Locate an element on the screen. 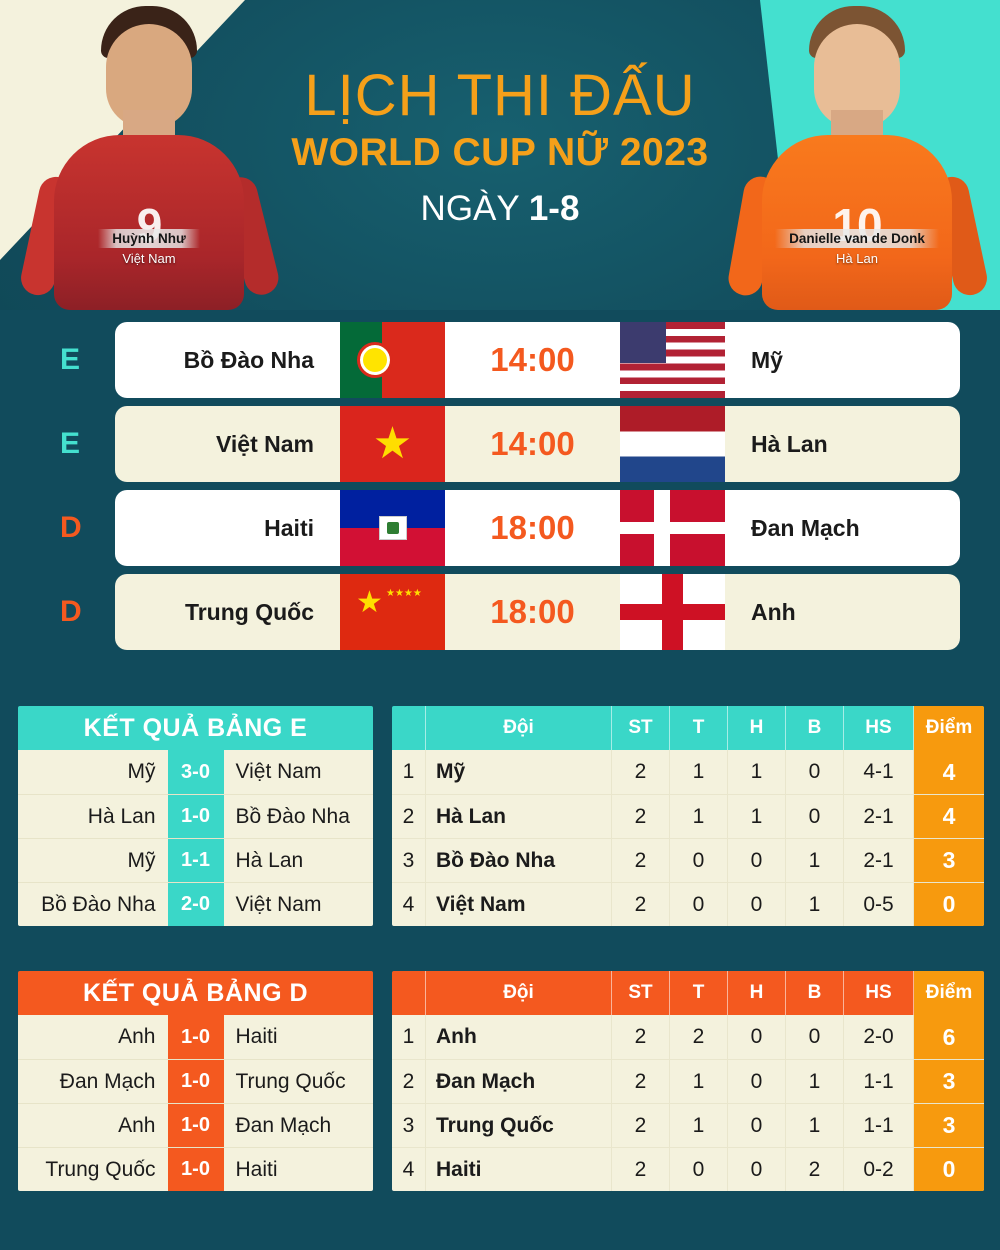 This screenshot has height=1250, width=1000. standings-col-t: T is located at coordinates (699, 993).